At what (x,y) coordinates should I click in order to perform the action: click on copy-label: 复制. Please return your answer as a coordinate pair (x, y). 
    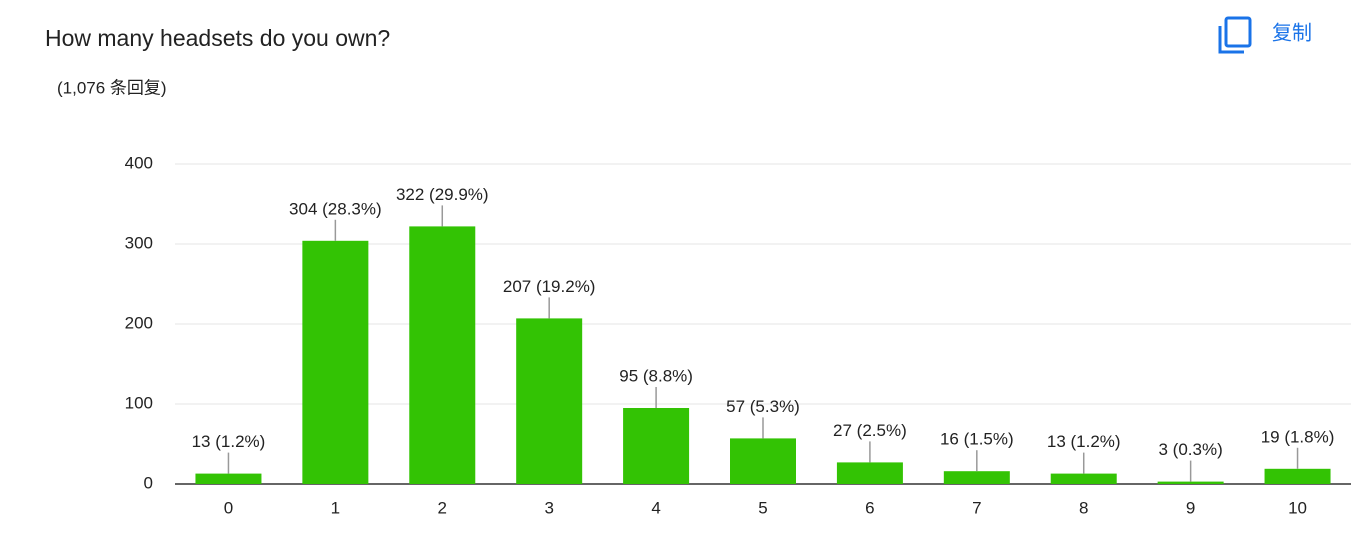
    Looking at the image, I should click on (1292, 32).